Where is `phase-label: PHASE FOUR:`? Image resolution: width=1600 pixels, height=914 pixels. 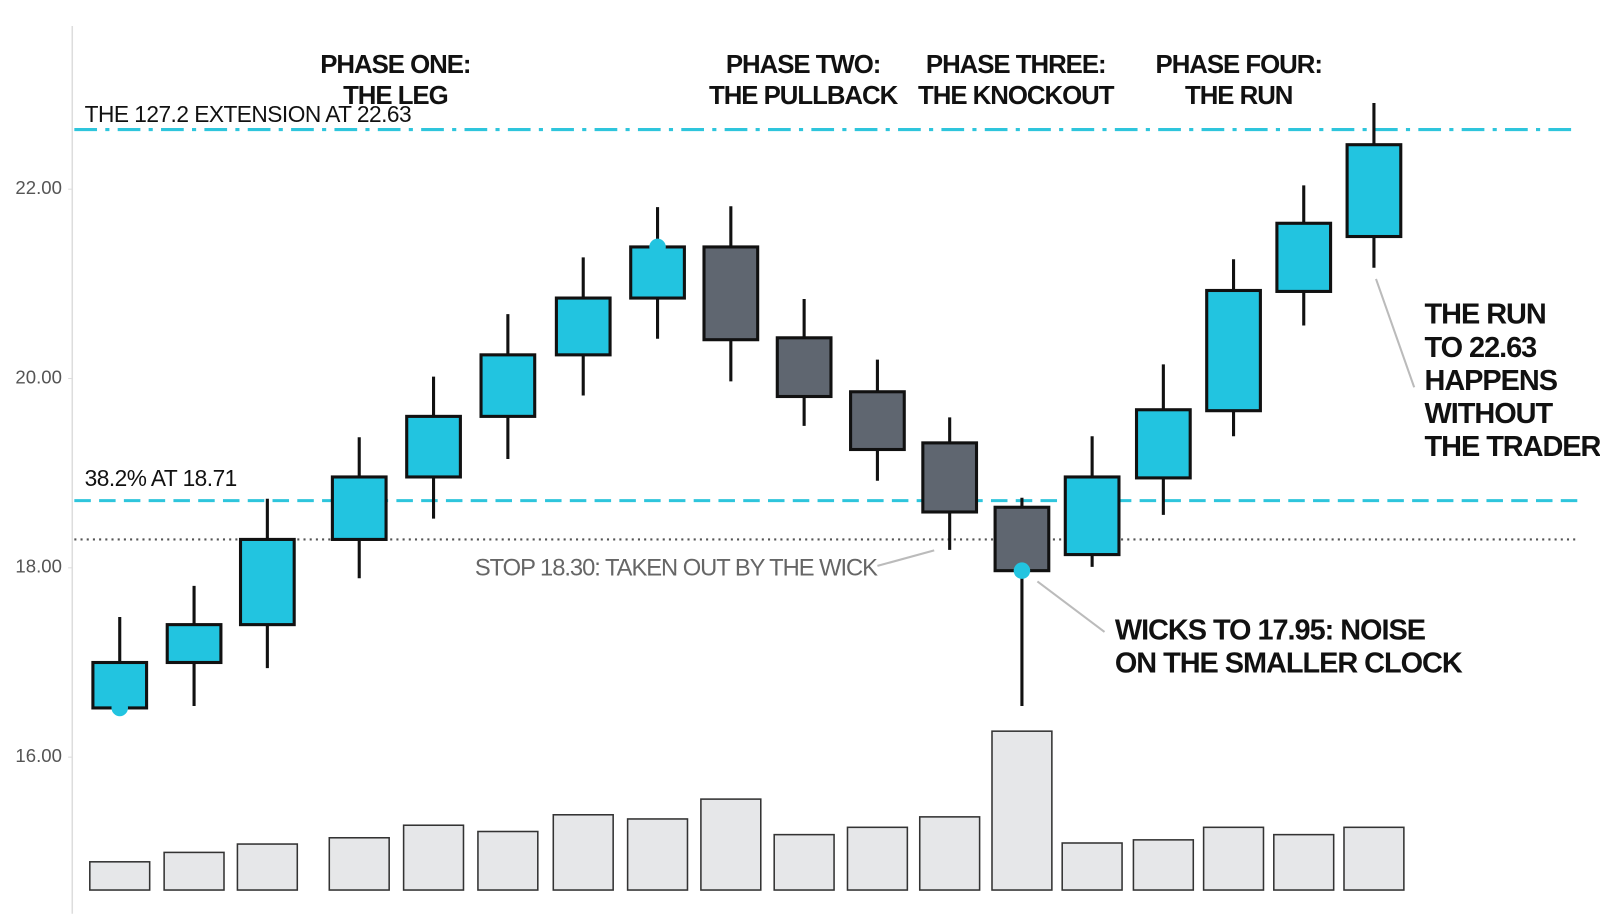 phase-label: PHASE FOUR: is located at coordinates (1239, 65).